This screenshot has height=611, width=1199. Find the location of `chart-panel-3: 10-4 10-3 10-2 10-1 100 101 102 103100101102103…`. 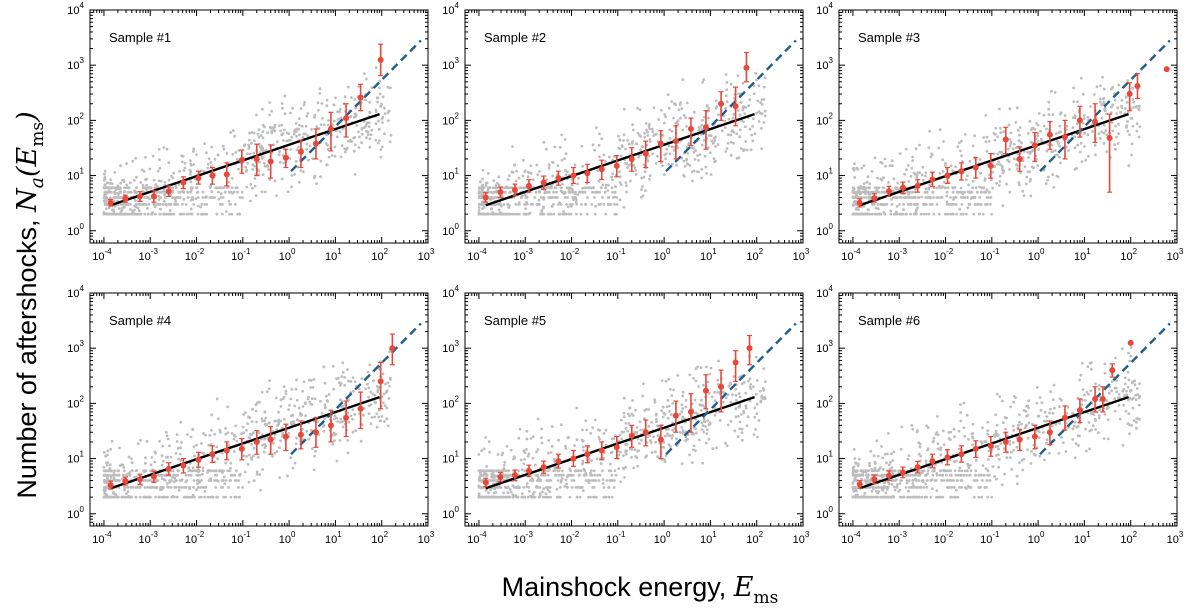

chart-panel-3: 10-4 10-3 10-2 10-1 100 101 102 103100101102103… is located at coordinates (1000, 132).